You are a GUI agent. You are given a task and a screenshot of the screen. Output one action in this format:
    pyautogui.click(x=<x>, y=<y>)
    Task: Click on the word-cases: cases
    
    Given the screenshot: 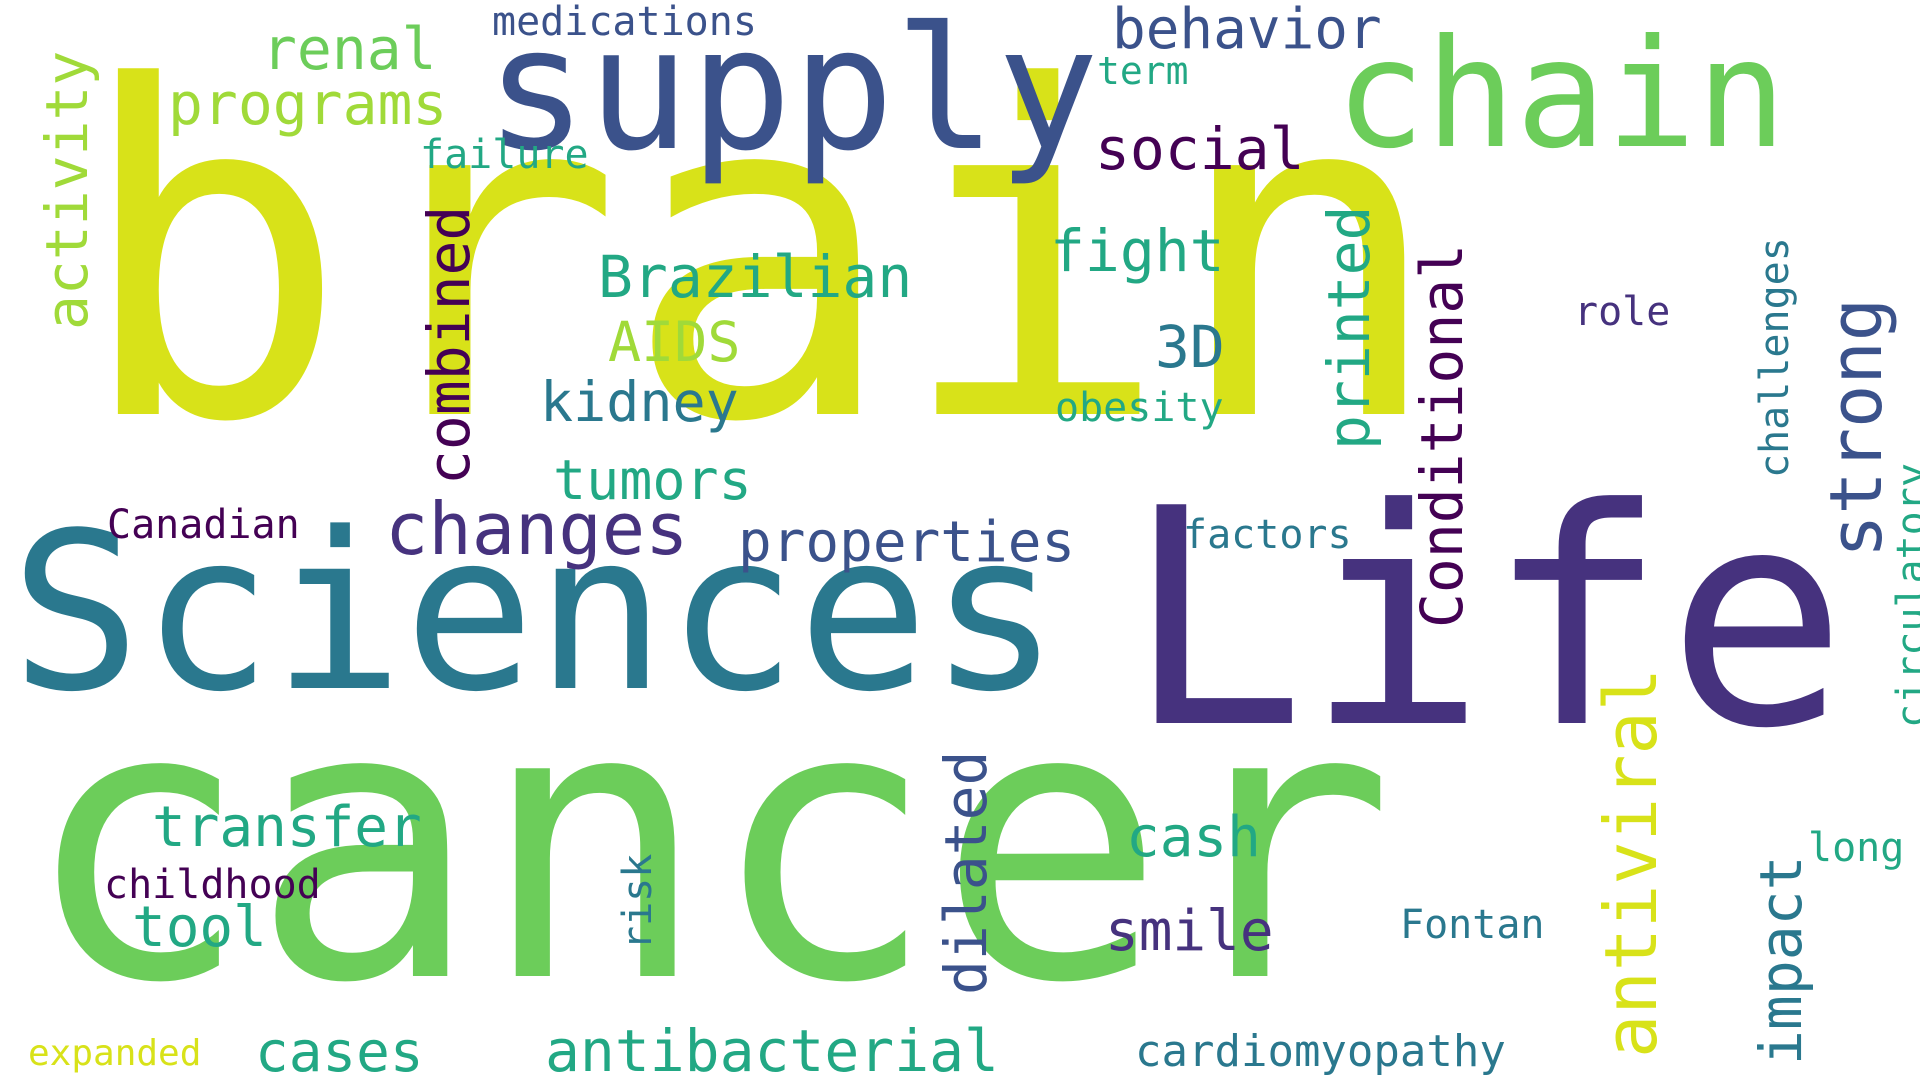 What is the action you would take?
    pyautogui.click(x=339, y=1050)
    